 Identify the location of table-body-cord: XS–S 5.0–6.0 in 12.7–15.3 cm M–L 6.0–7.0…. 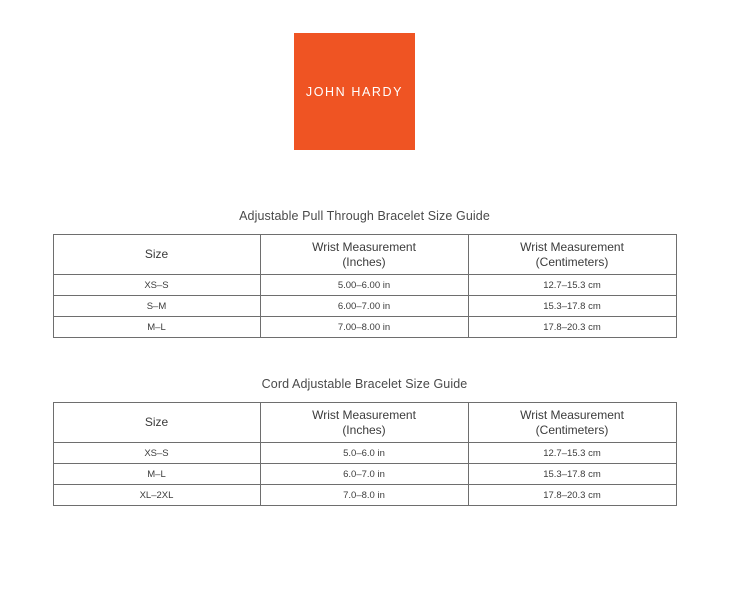
(364, 474).